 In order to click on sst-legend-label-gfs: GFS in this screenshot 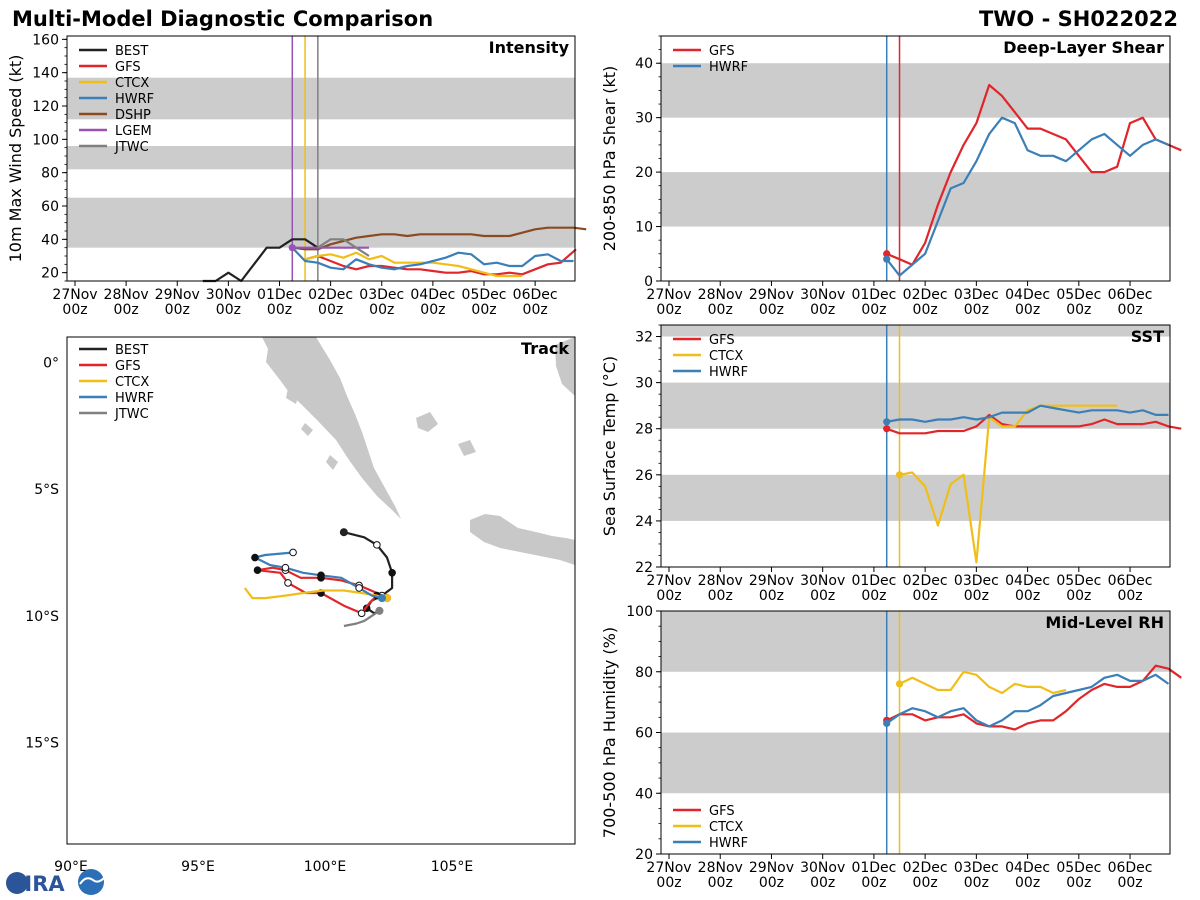, I will do `click(722, 340)`.